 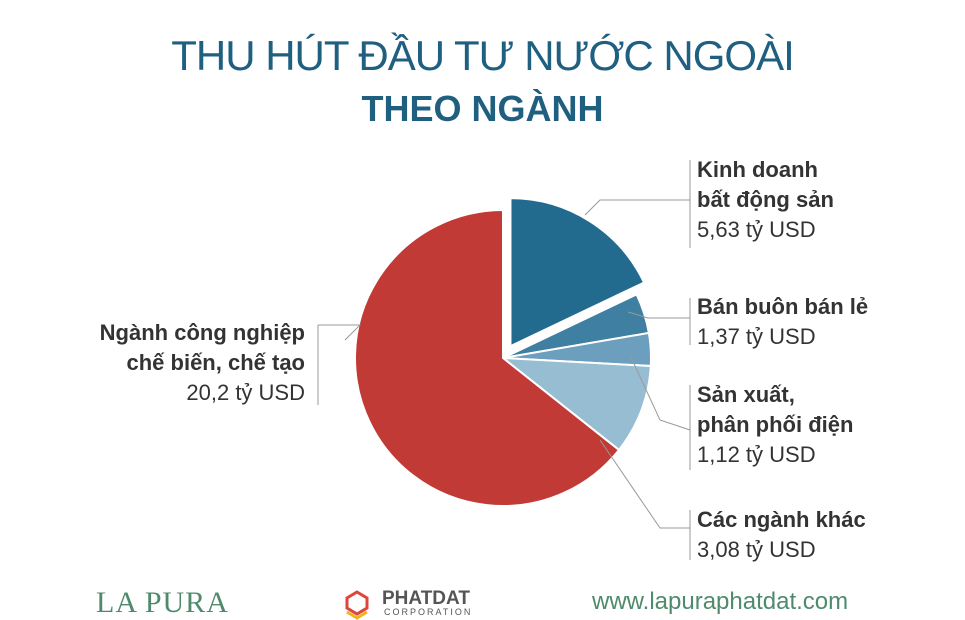 What do you see at coordinates (720, 601) in the screenshot?
I see `website-link: www.lapuraphatdat.com` at bounding box center [720, 601].